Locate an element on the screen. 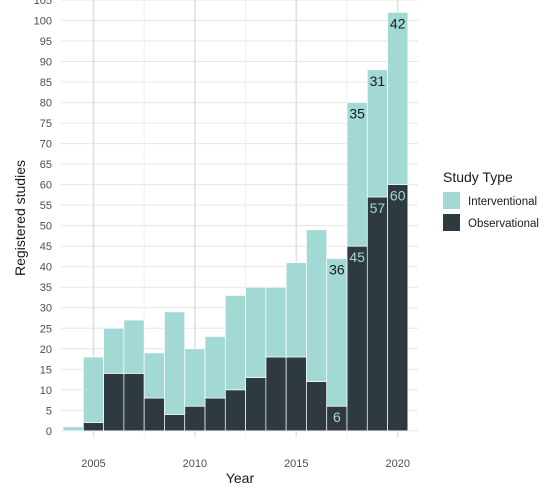 The image size is (550, 492). bar-interventional-2020 is located at coordinates (398, 98).